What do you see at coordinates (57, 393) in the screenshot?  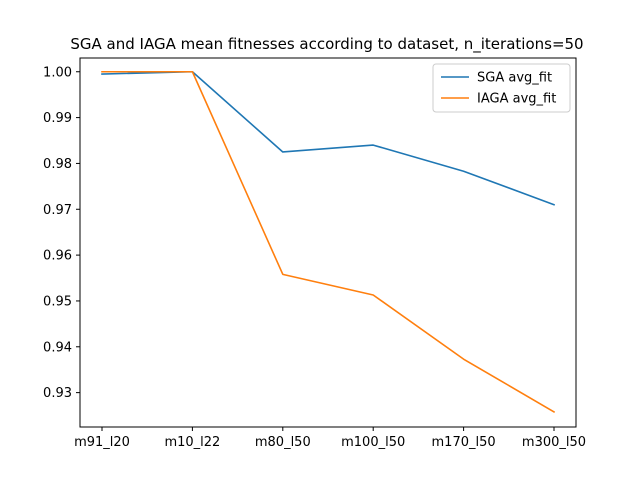 I see `y-tick-label: 0.93` at bounding box center [57, 393].